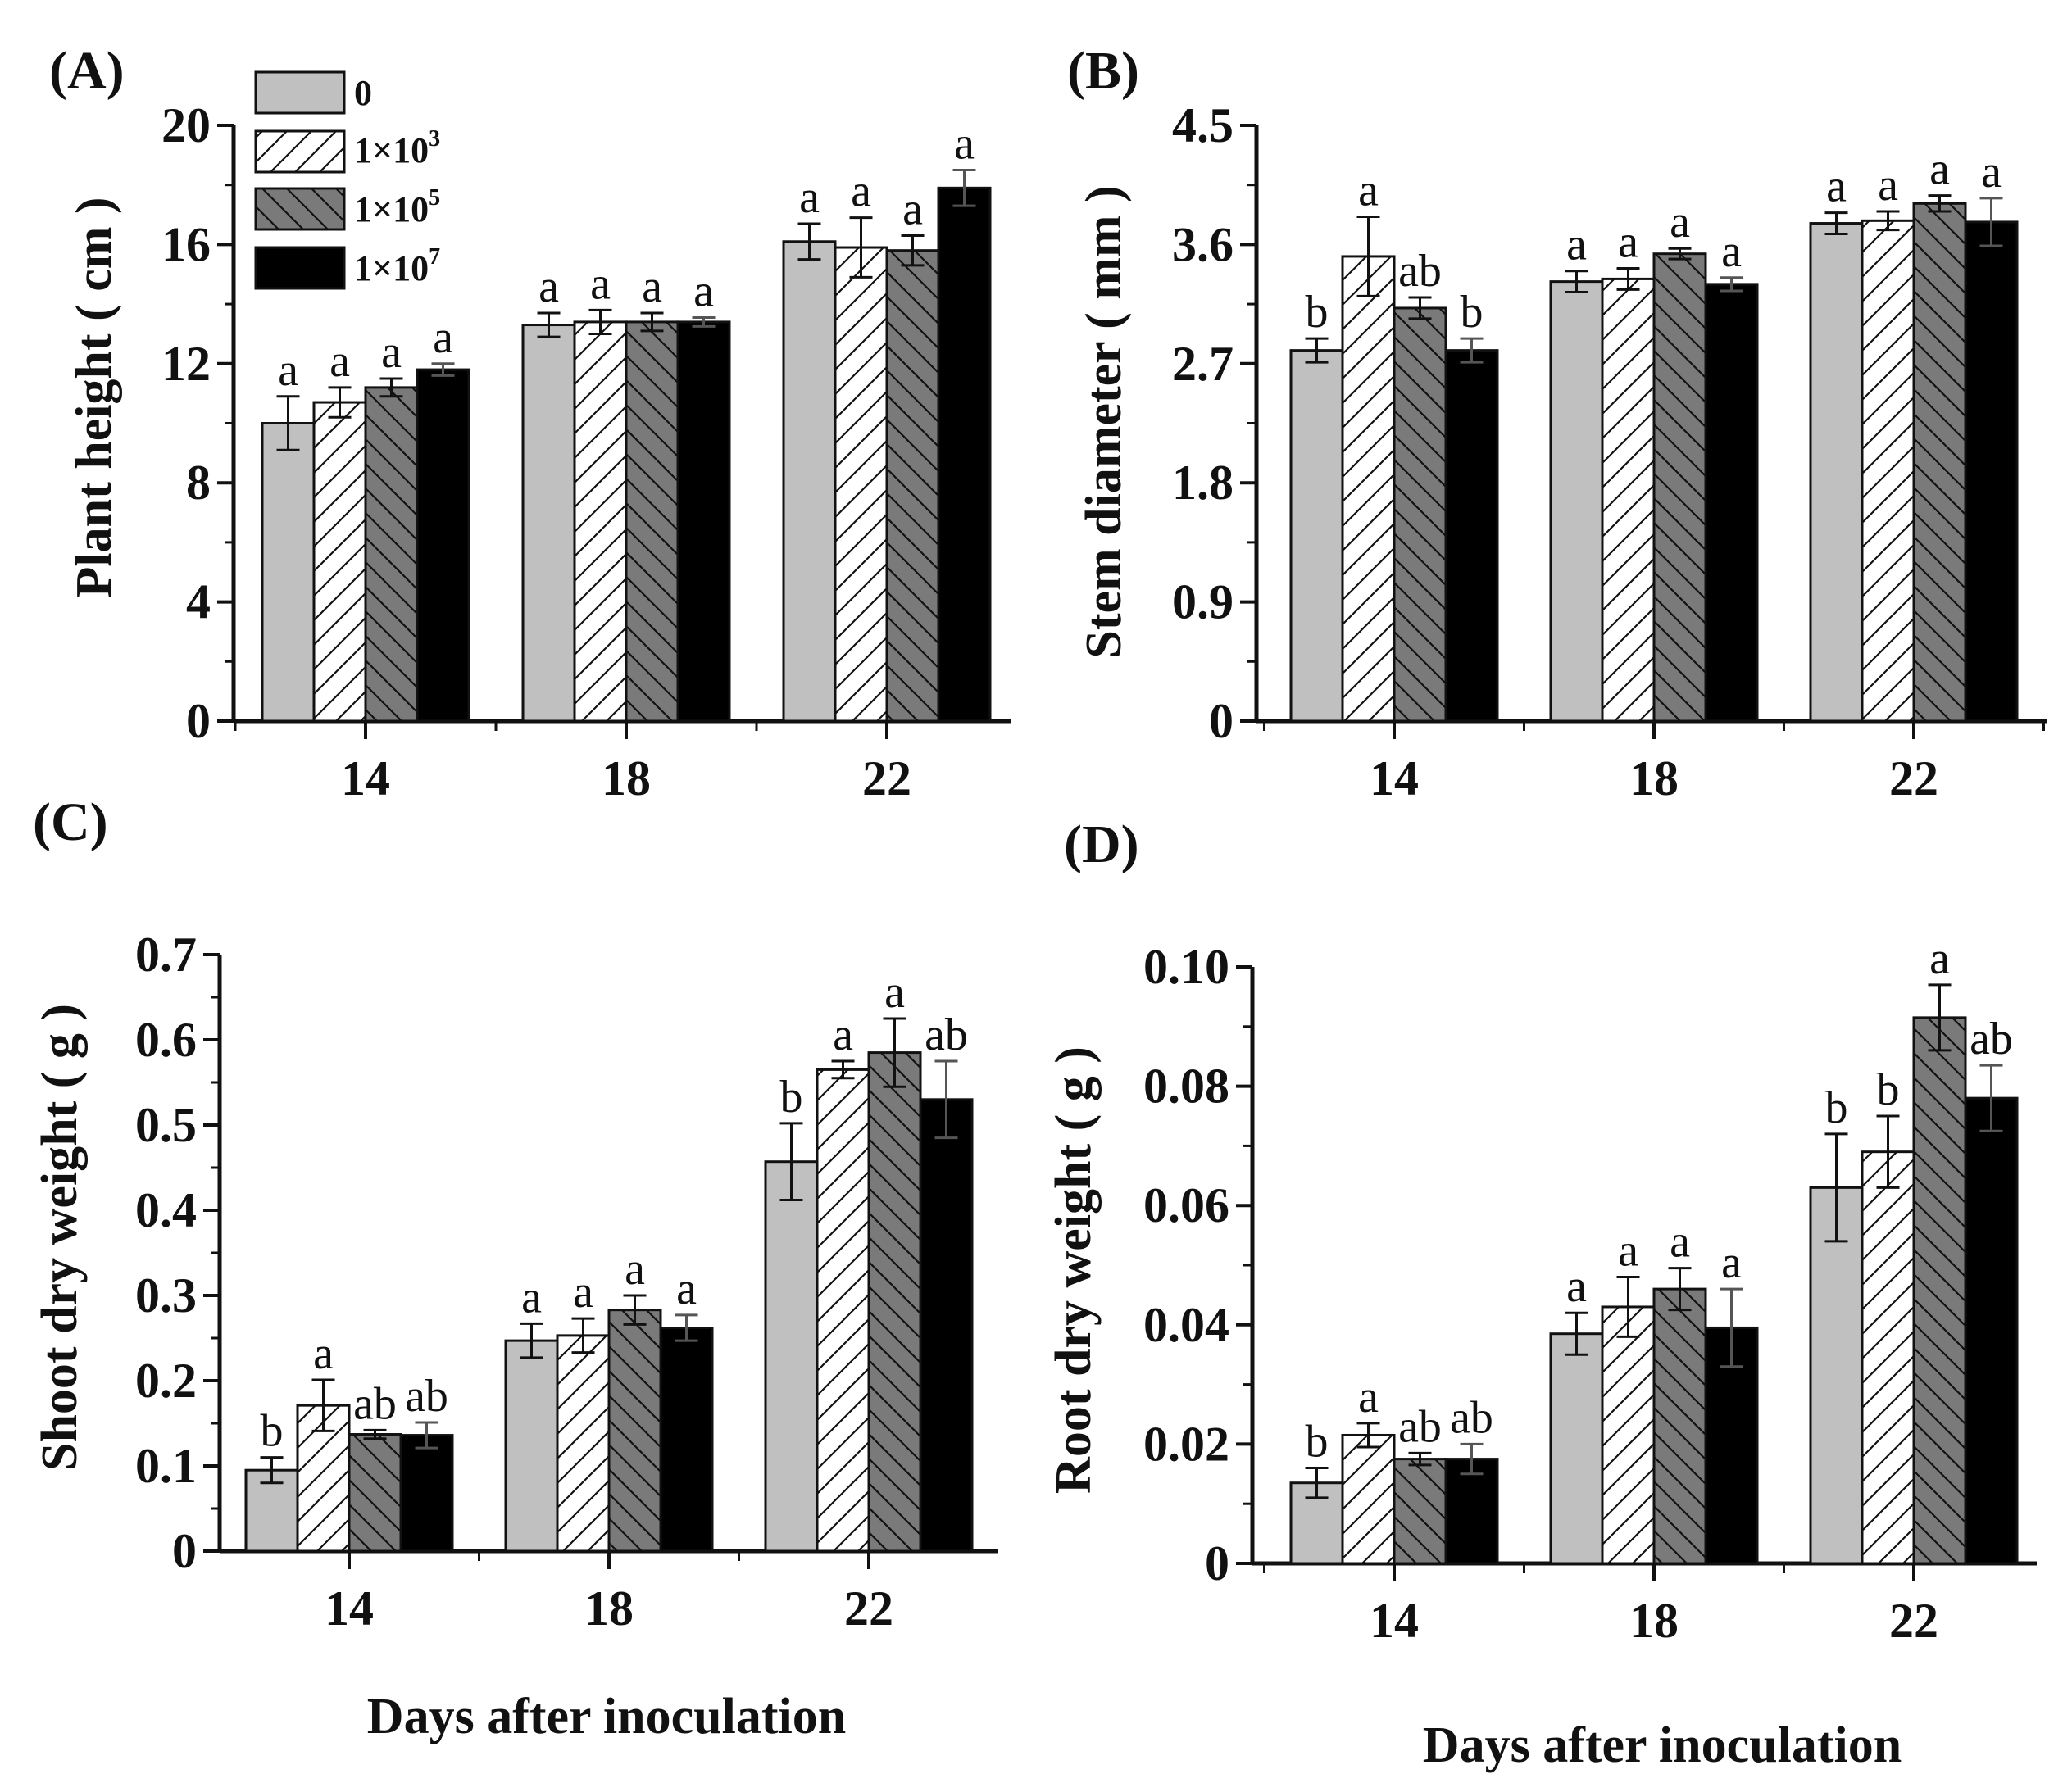 This screenshot has height=1783, width=2072. I want to click on panel-label: (A), so click(87, 71).